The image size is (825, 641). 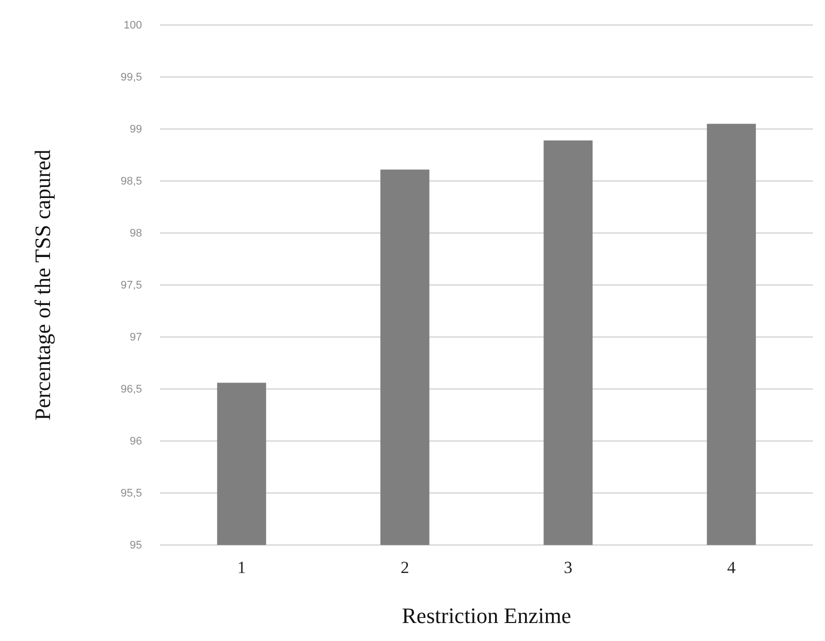 What do you see at coordinates (136, 442) in the screenshot?
I see `y-tick-label: 96` at bounding box center [136, 442].